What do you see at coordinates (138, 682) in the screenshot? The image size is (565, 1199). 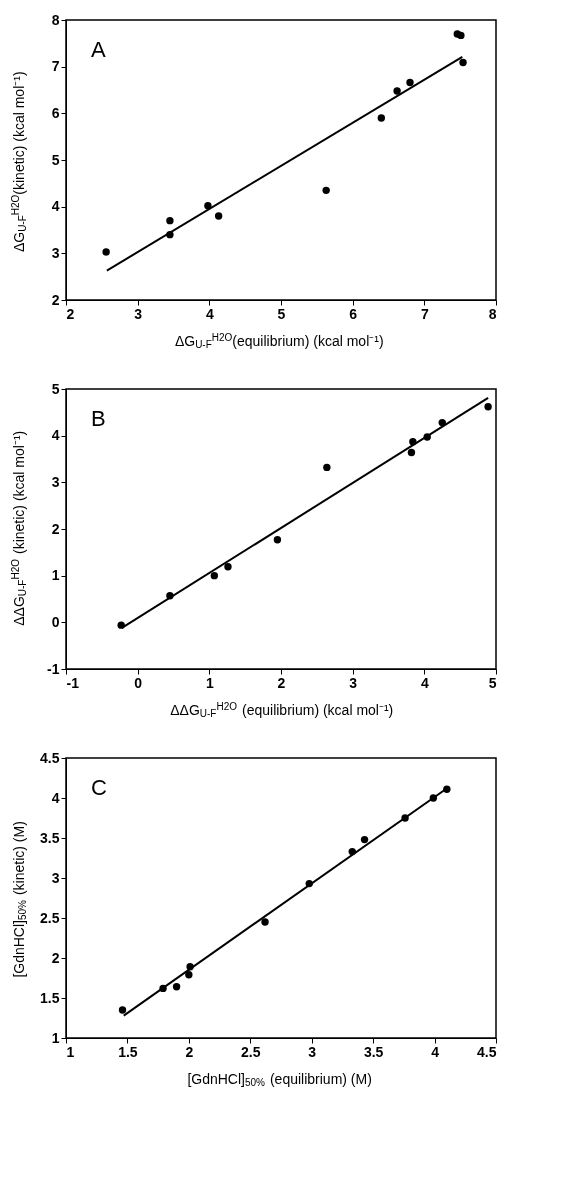 I see `x-tick-label: 0` at bounding box center [138, 682].